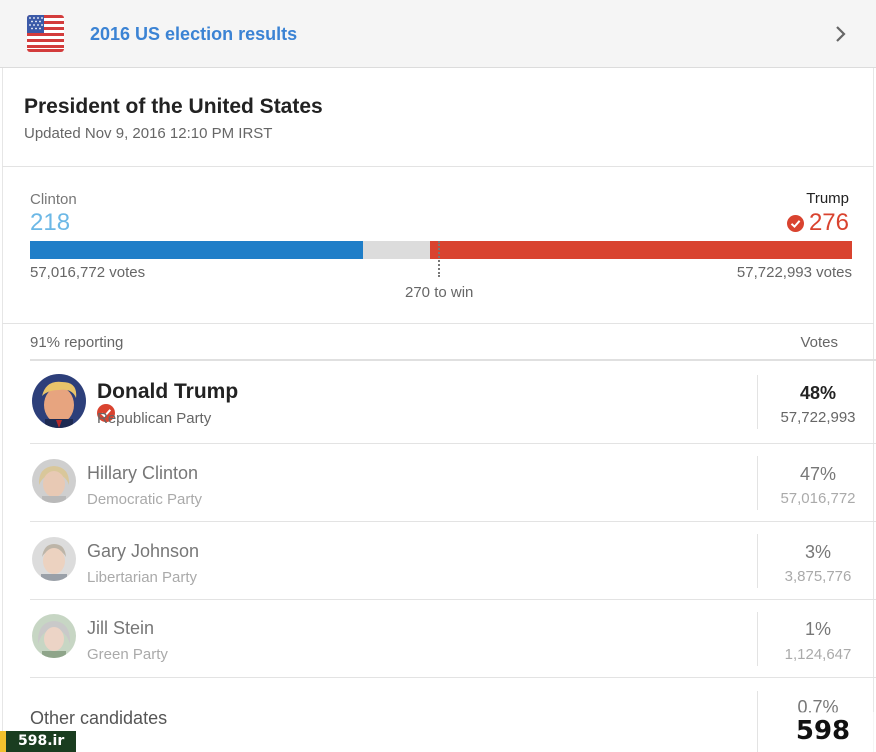  What do you see at coordinates (194, 34) in the screenshot?
I see `results-header-title: 2016 US election results` at bounding box center [194, 34].